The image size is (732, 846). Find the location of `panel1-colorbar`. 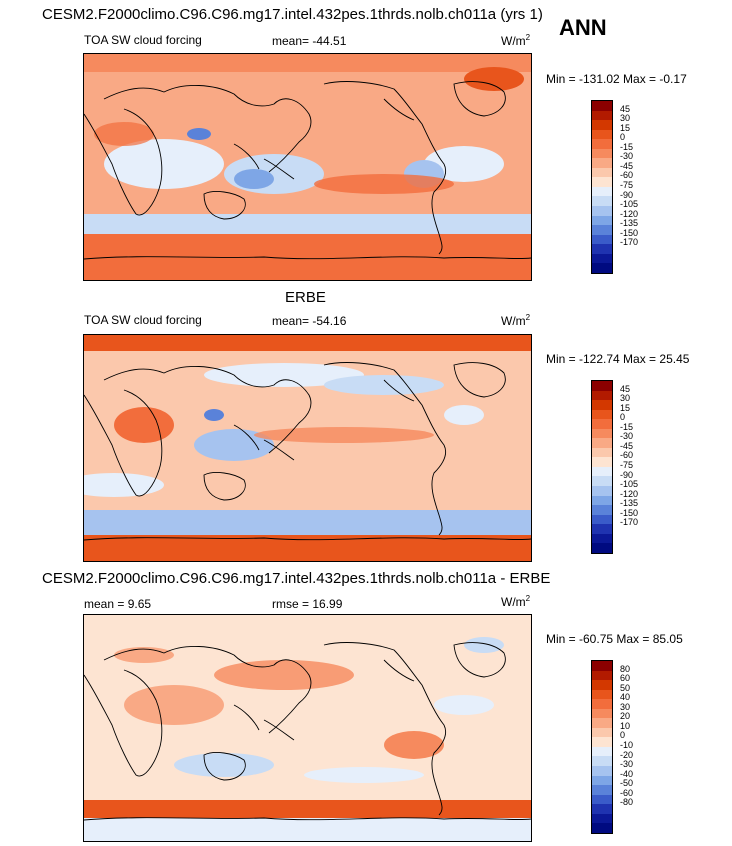

panel1-colorbar is located at coordinates (602, 187).